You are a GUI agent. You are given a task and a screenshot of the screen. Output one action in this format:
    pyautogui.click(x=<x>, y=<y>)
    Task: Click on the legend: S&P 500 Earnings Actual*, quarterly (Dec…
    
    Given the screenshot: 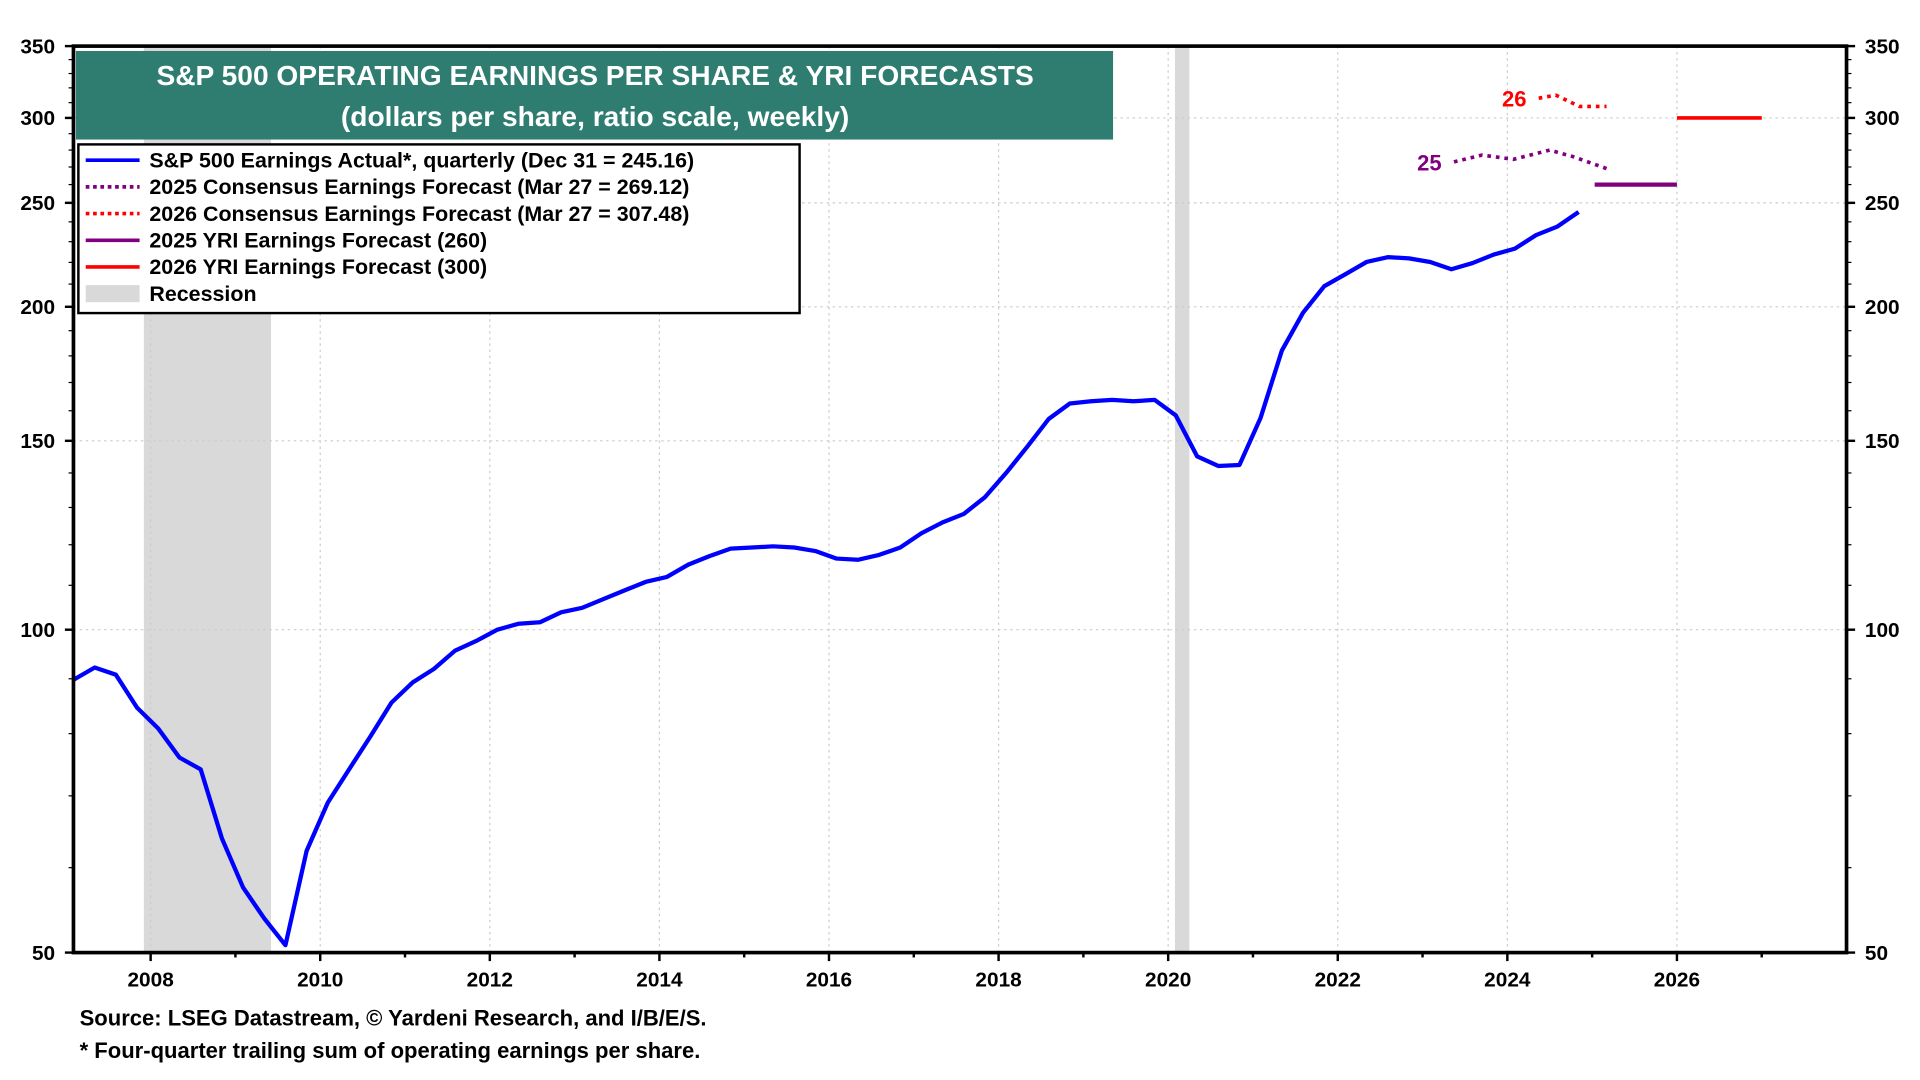 What is the action you would take?
    pyautogui.click(x=439, y=229)
    